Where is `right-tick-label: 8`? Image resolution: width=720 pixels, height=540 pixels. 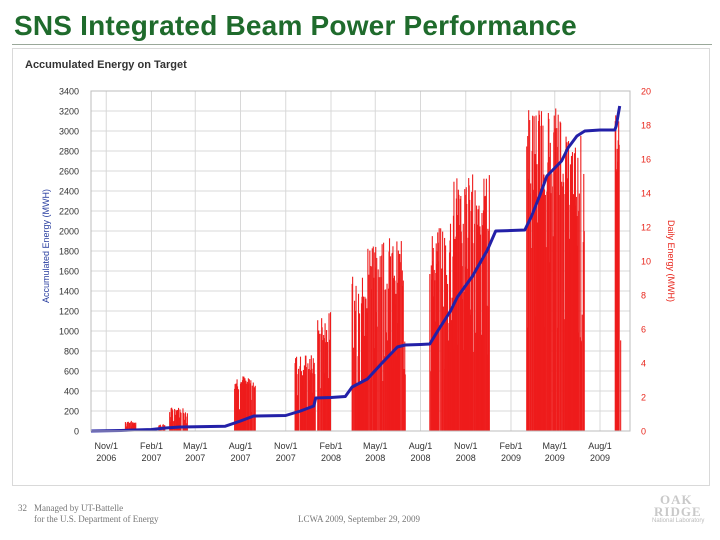
right-tick-label: 8 is located at coordinates (643, 296).